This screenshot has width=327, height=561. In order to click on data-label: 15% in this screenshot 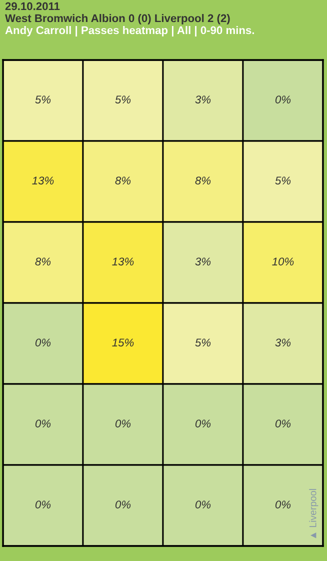, I will do `click(123, 342)`.